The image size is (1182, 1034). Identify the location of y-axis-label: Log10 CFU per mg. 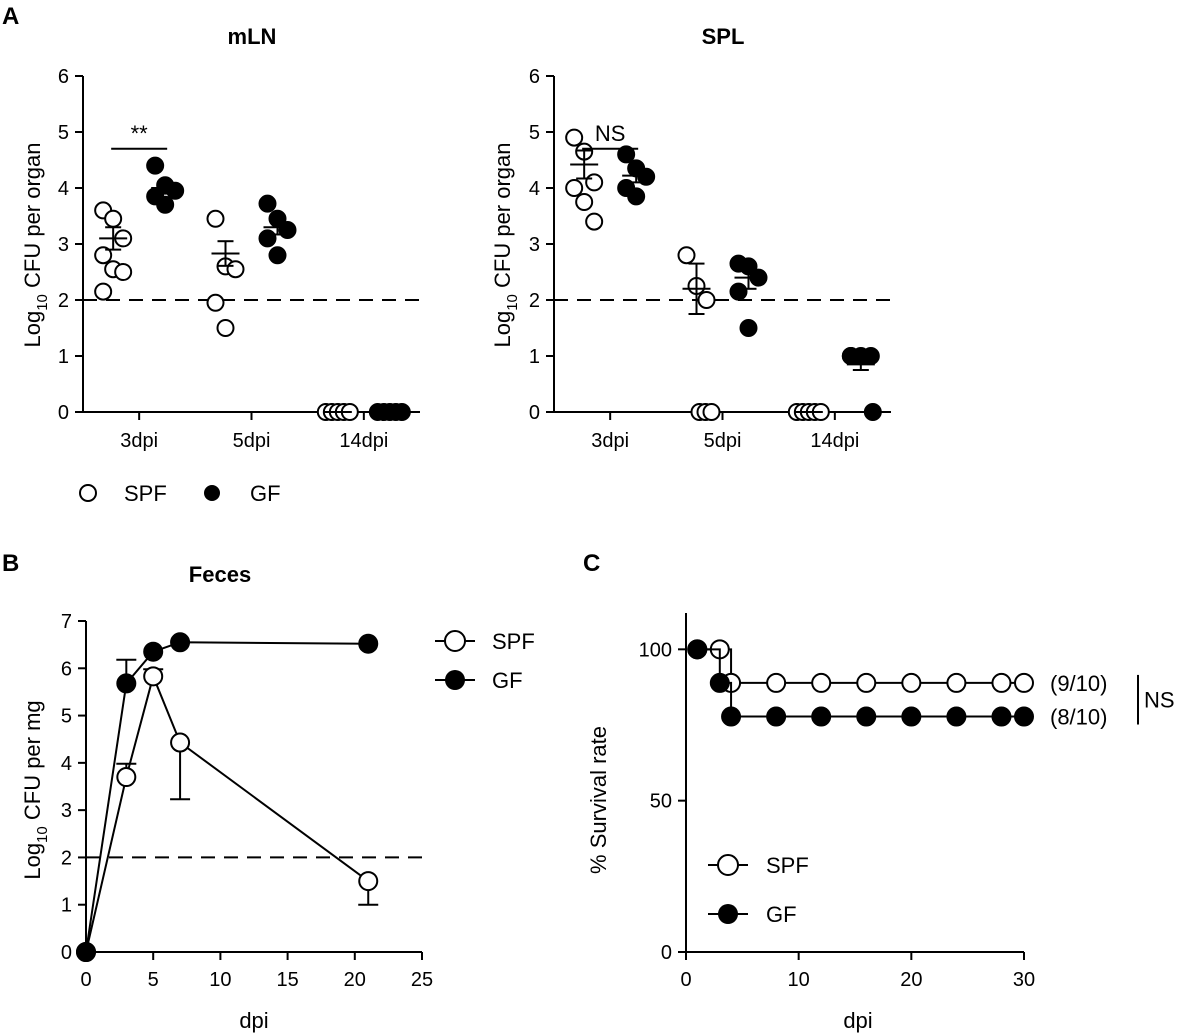
(35, 789).